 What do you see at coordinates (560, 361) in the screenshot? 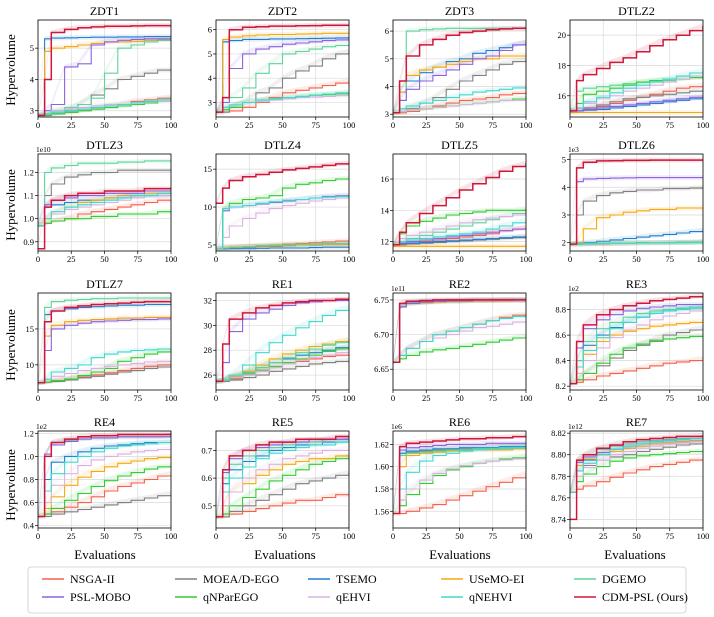
I see `y-tick-label: 8.4` at bounding box center [560, 361].